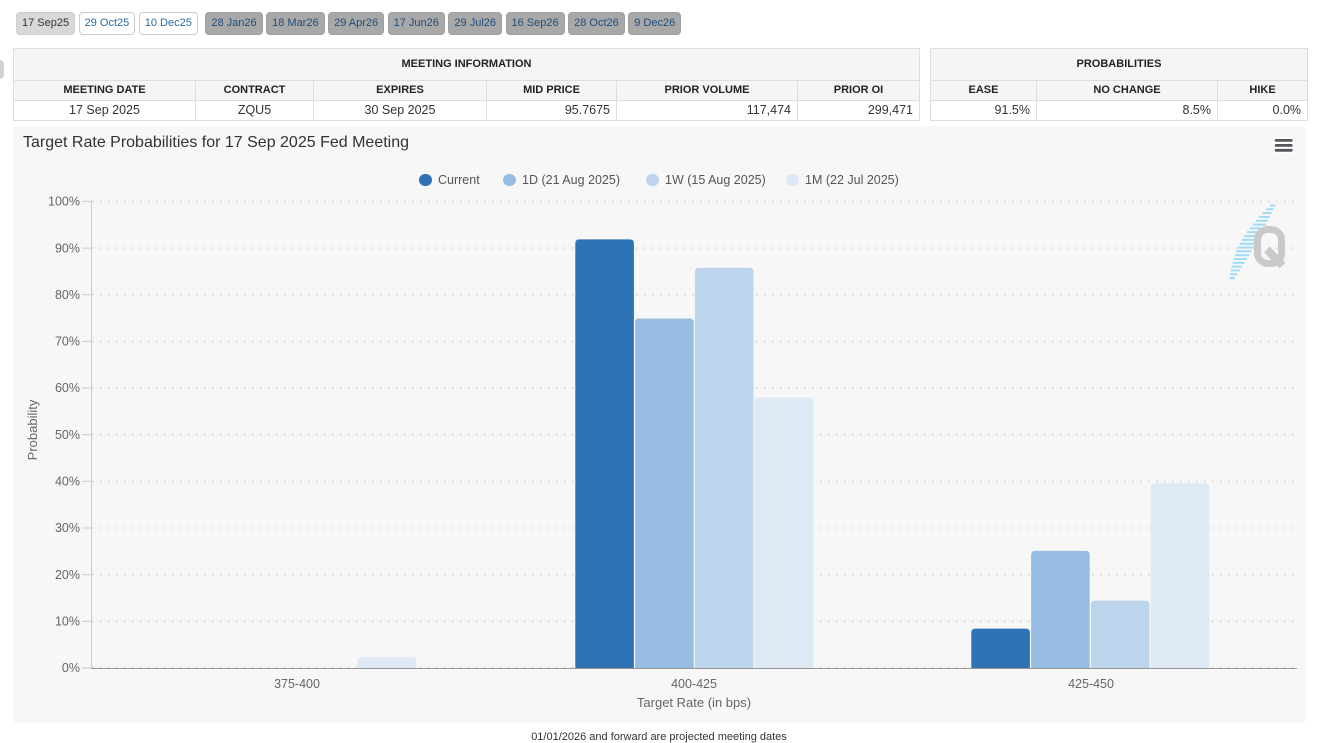 This screenshot has width=1318, height=743. What do you see at coordinates (64, 202) in the screenshot?
I see `svg-text: 100%` at bounding box center [64, 202].